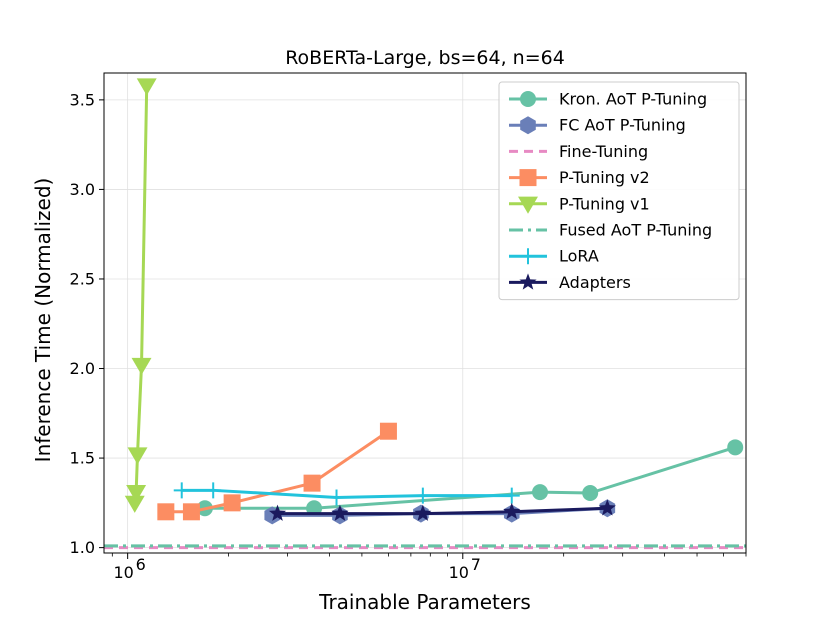 Image resolution: width=830 pixels, height=623 pixels. What do you see at coordinates (141, 564) in the screenshot?
I see `x-tick-label-exponent: 6` at bounding box center [141, 564].